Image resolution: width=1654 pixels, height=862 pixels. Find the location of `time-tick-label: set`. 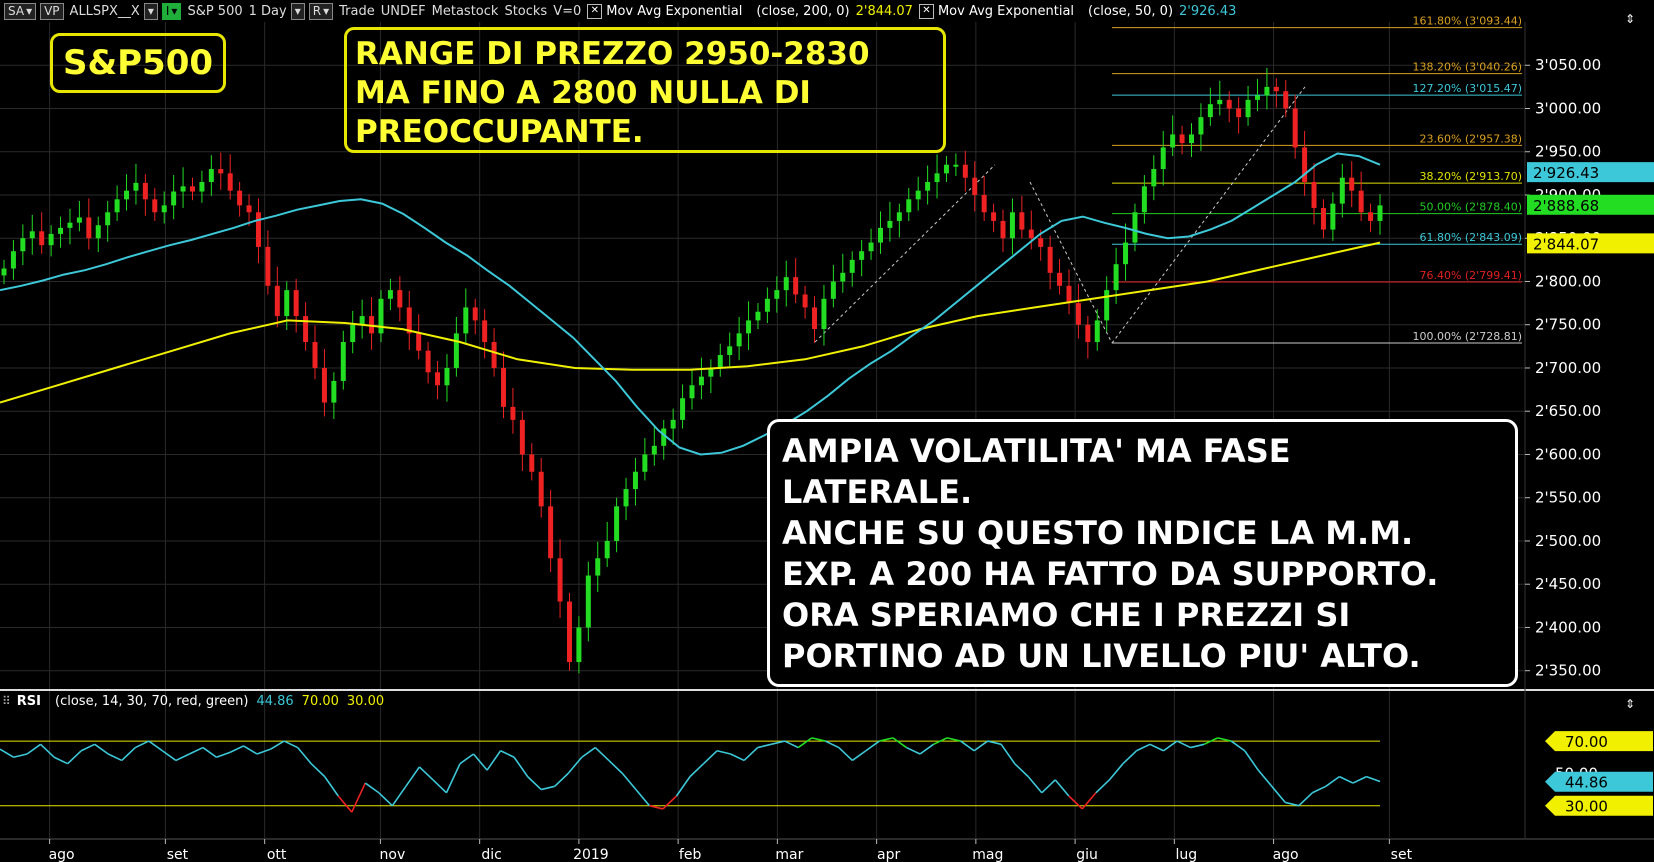

time-tick-label: set is located at coordinates (178, 854).